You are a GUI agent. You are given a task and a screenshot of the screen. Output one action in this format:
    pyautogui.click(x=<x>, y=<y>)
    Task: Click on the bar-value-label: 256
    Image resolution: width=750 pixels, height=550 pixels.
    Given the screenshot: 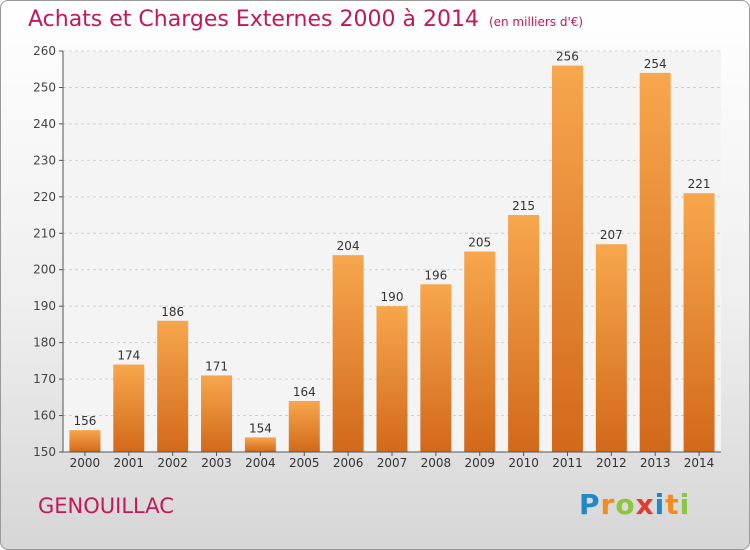 What is the action you would take?
    pyautogui.click(x=567, y=57)
    